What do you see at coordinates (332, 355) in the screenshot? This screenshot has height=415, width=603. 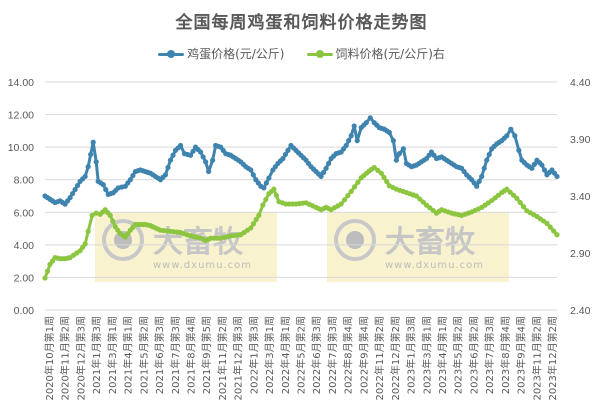 I see `svg-text: 2022年7月第3周` at bounding box center [332, 355].